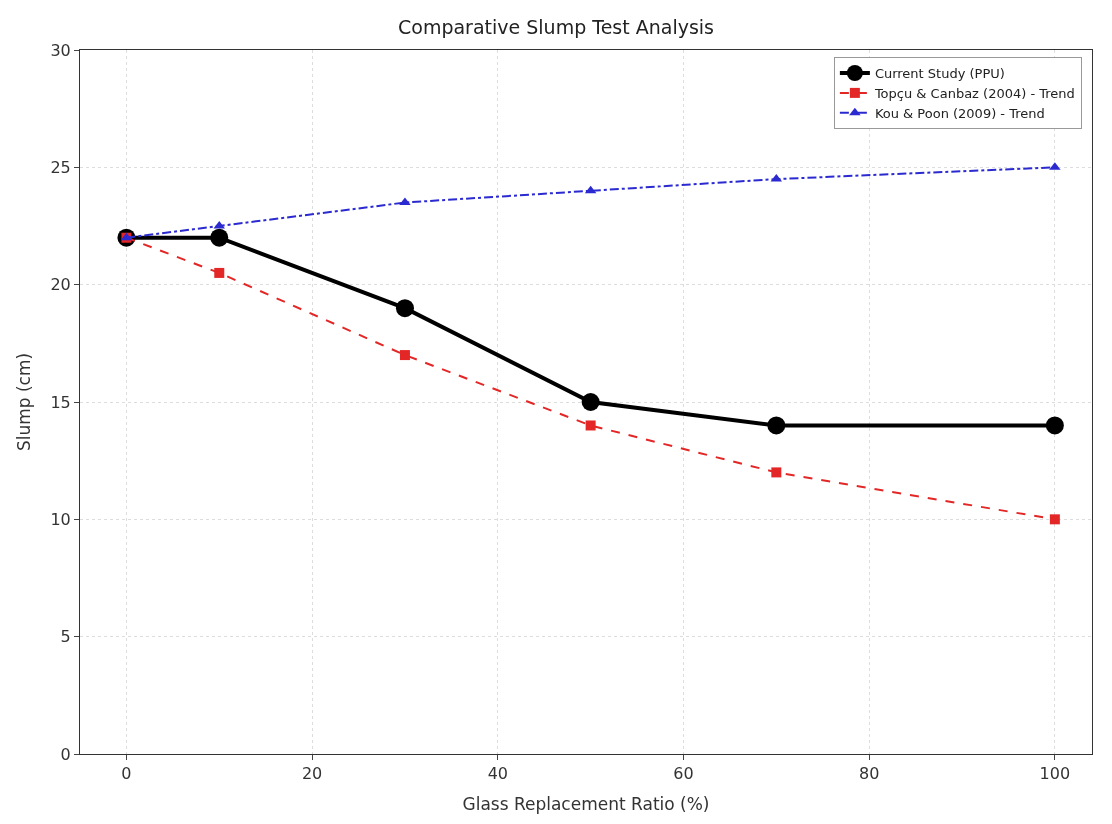 The image size is (1112, 824). Describe the element at coordinates (60, 285) in the screenshot. I see `y-tick-label: 20` at that location.